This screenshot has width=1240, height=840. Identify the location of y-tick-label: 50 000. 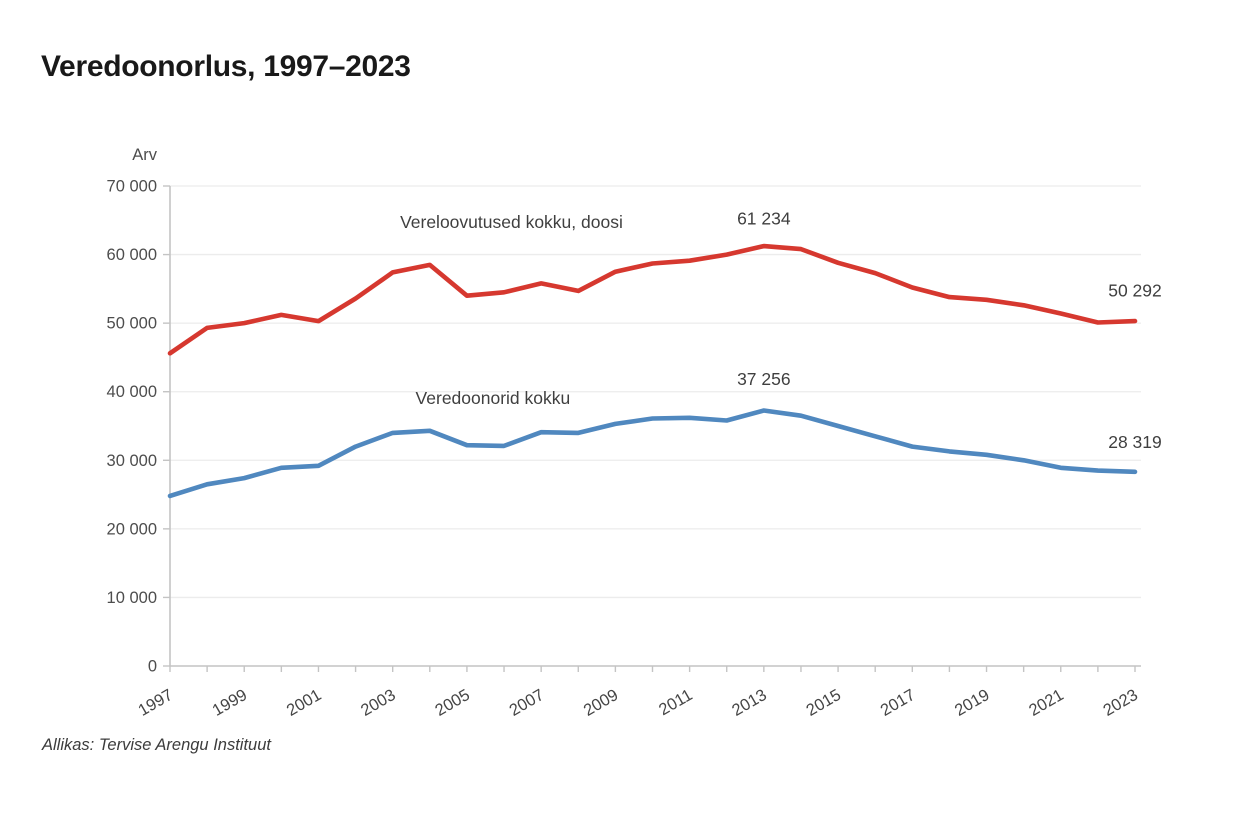
(132, 324).